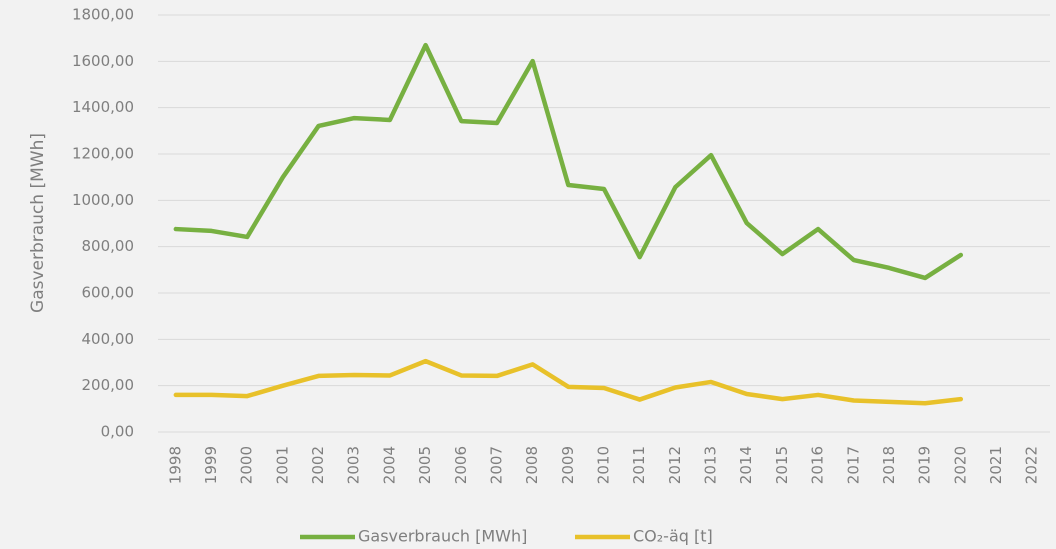  I want to click on x-tick-label: 2004, so click(389, 465).